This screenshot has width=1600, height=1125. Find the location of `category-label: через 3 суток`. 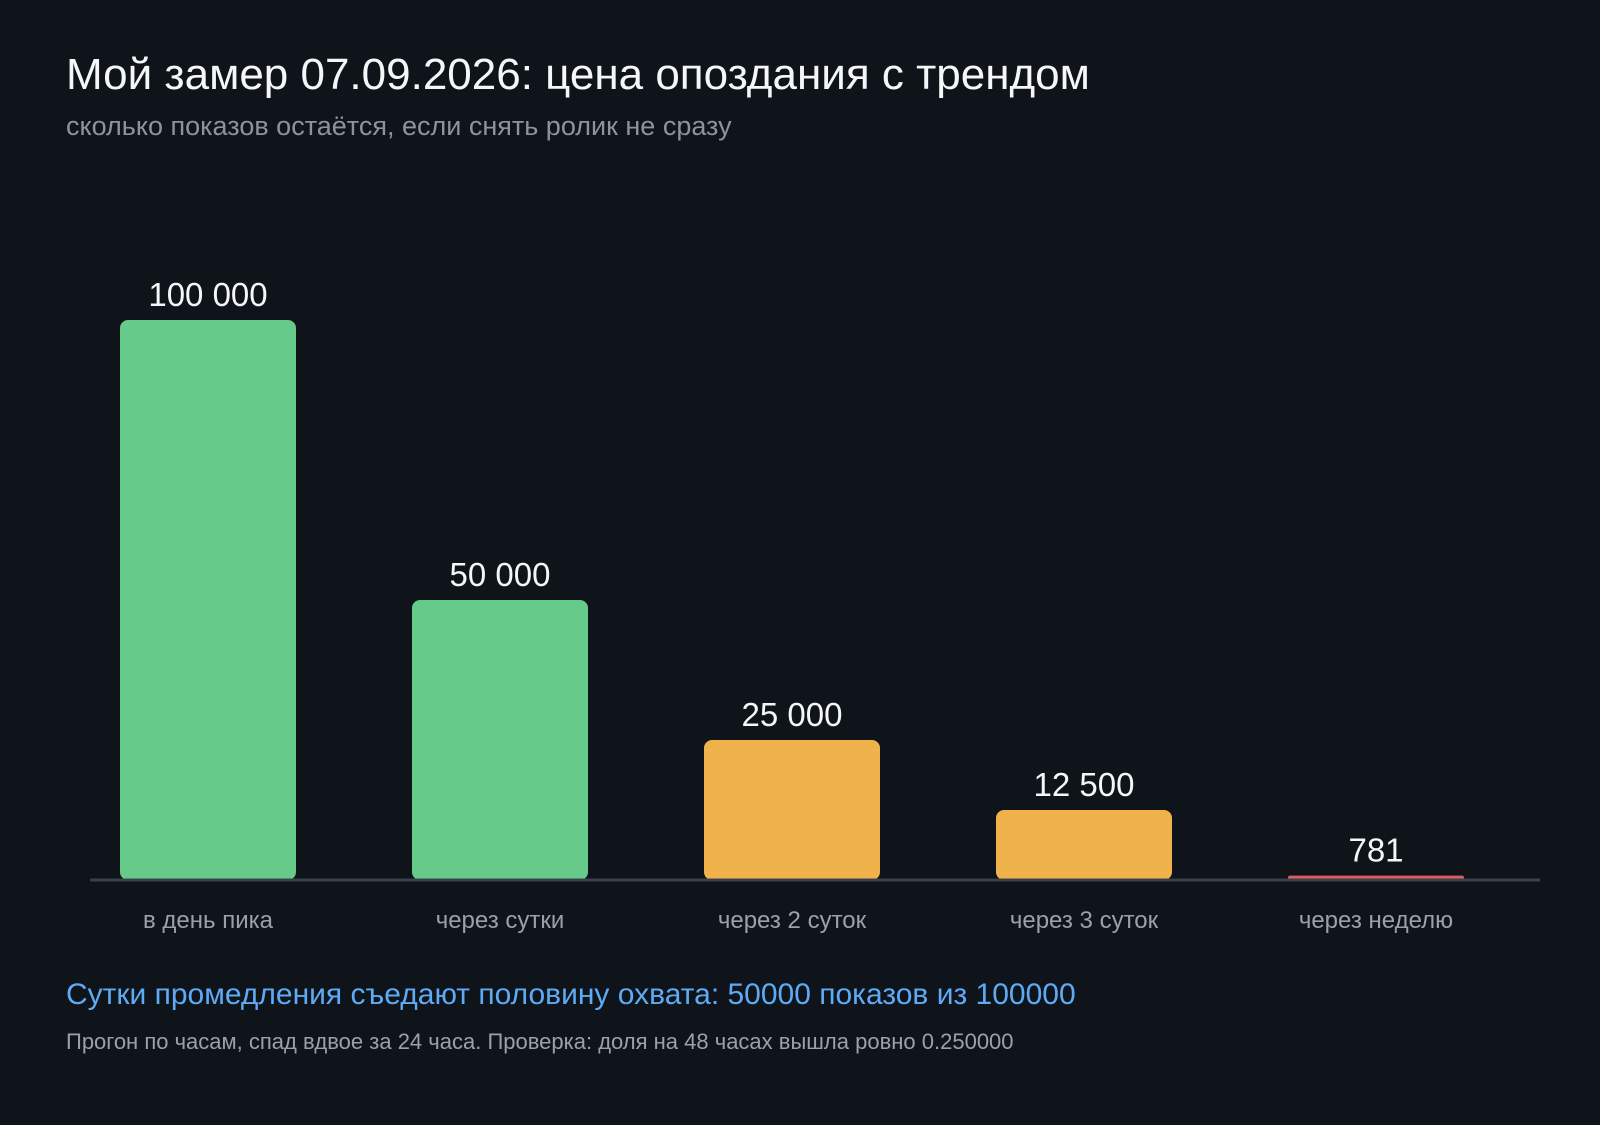

category-label: через 3 суток is located at coordinates (1084, 920).